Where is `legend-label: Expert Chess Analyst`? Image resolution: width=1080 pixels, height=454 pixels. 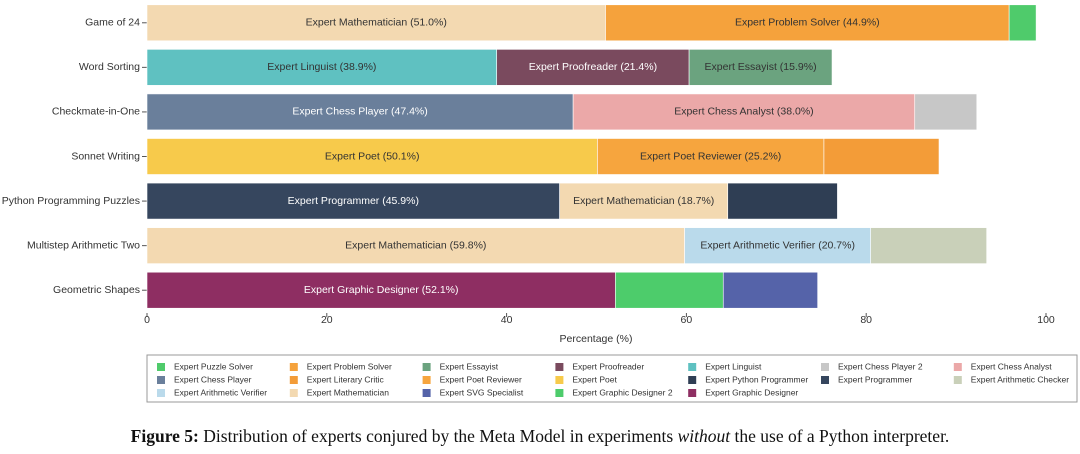
legend-label: Expert Chess Analyst is located at coordinates (1011, 366).